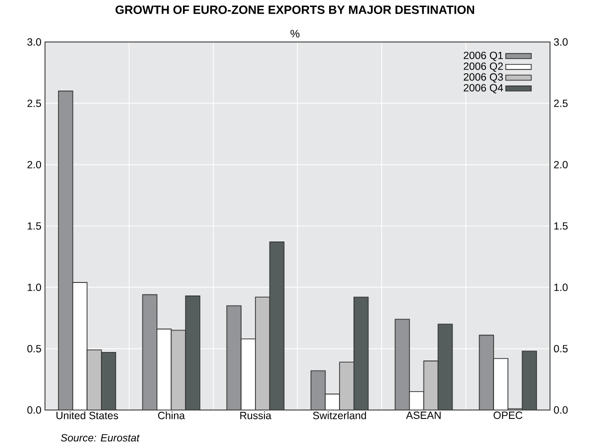 This screenshot has height=447, width=590. Describe the element at coordinates (483, 67) in the screenshot. I see `legend-label: 2006 Q2` at that location.